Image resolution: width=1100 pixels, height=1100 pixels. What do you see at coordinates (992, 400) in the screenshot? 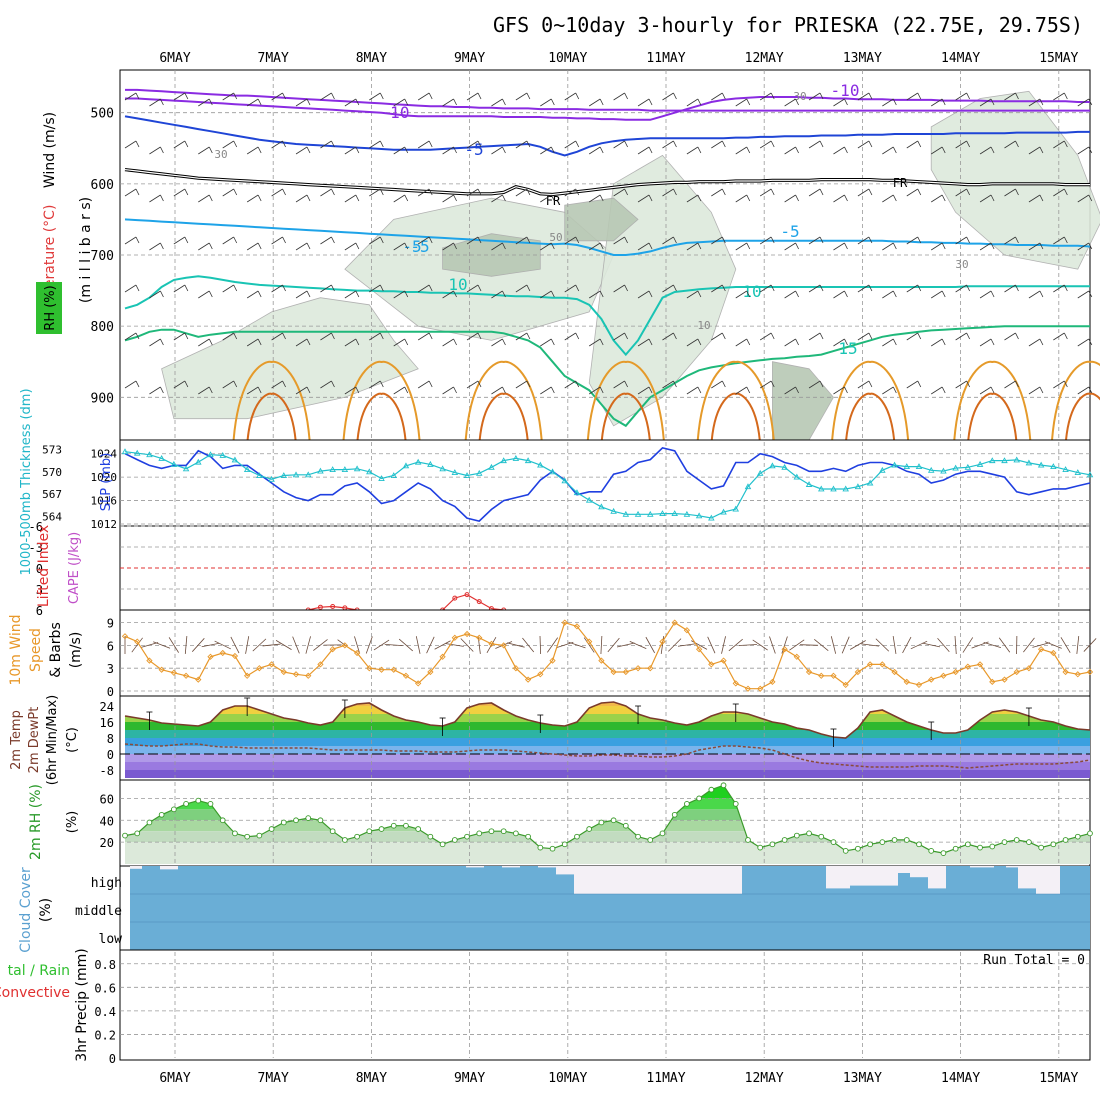
I see `isotherm-warm` at bounding box center [992, 400].